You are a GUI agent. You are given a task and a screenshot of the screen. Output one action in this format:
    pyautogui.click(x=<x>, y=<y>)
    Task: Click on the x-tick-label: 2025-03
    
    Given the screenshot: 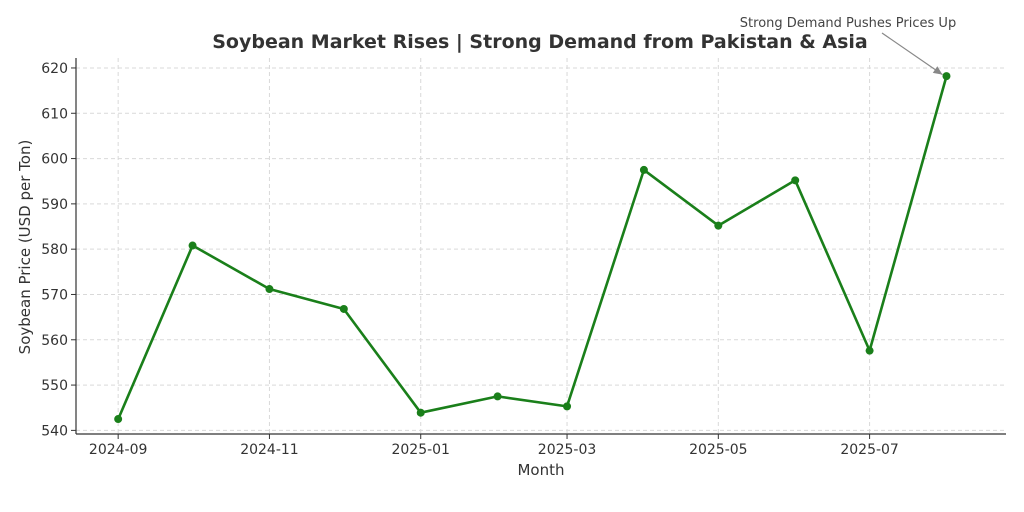 What is the action you would take?
    pyautogui.click(x=567, y=450)
    